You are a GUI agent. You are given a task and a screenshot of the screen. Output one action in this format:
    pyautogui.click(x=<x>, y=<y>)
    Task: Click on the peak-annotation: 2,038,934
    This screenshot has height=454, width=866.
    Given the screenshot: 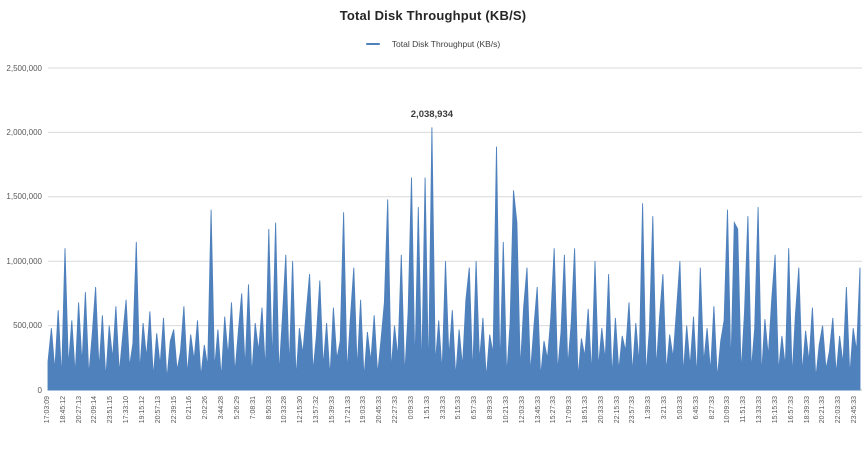 What is the action you would take?
    pyautogui.click(x=432, y=114)
    